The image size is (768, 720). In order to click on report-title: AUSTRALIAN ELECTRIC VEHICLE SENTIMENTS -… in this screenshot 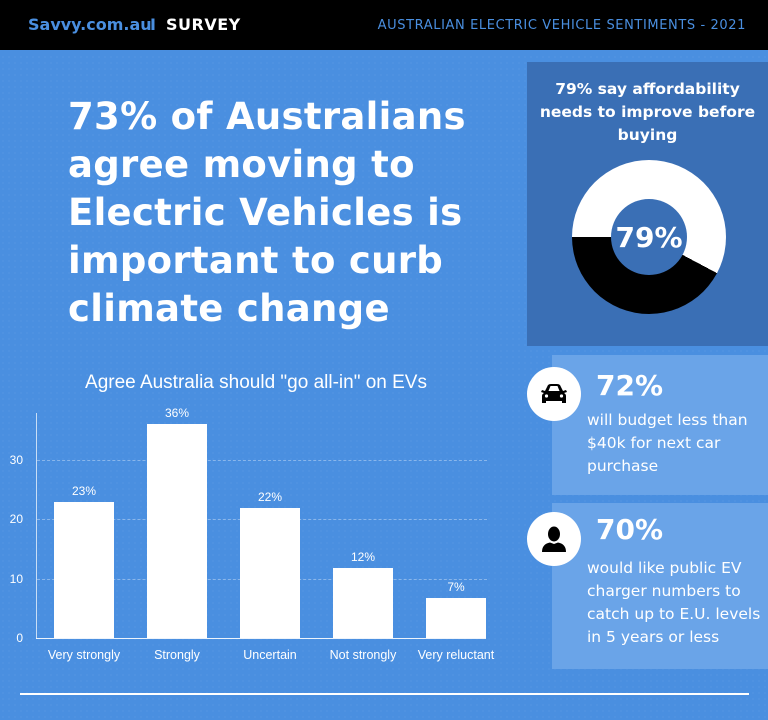, I will do `click(561, 25)`.